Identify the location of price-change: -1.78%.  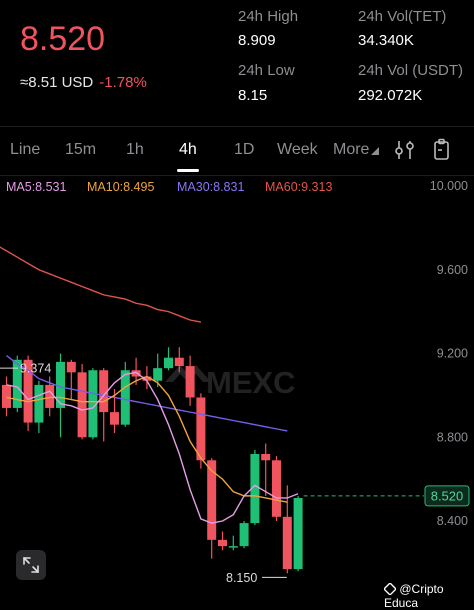
(123, 82).